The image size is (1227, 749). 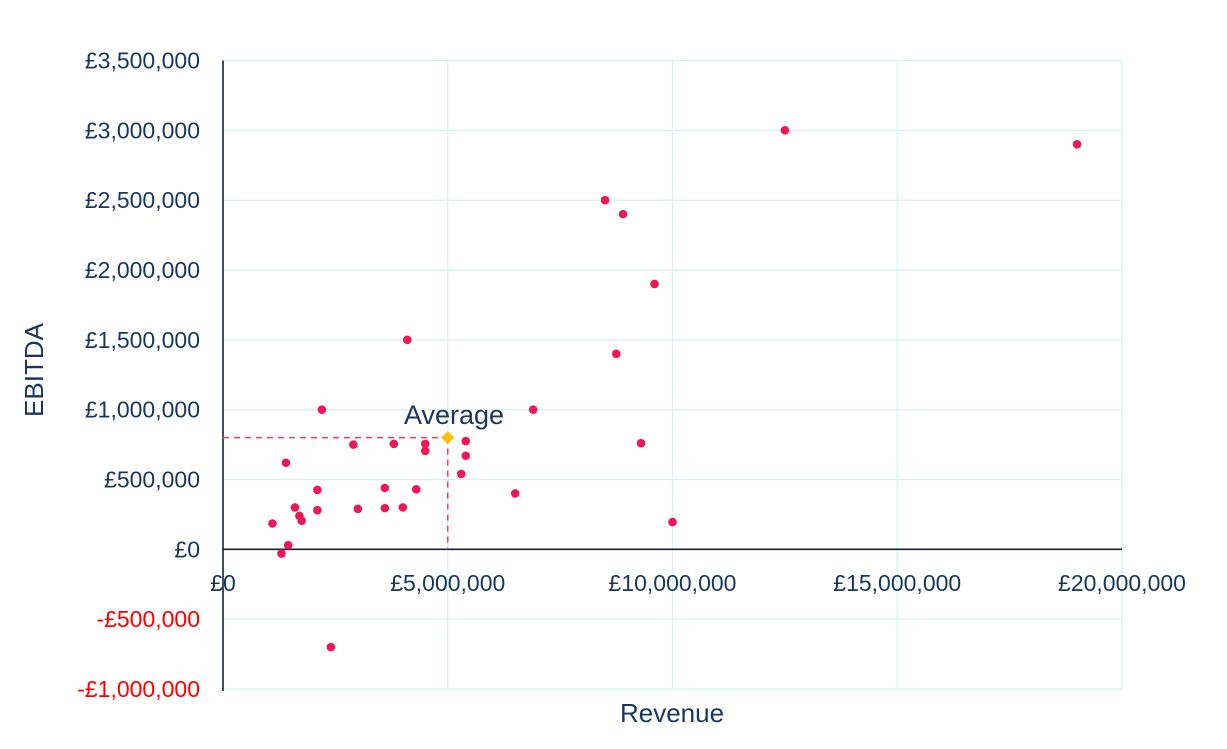 What do you see at coordinates (1122, 583) in the screenshot?
I see `x-tick-label: £20,000,000` at bounding box center [1122, 583].